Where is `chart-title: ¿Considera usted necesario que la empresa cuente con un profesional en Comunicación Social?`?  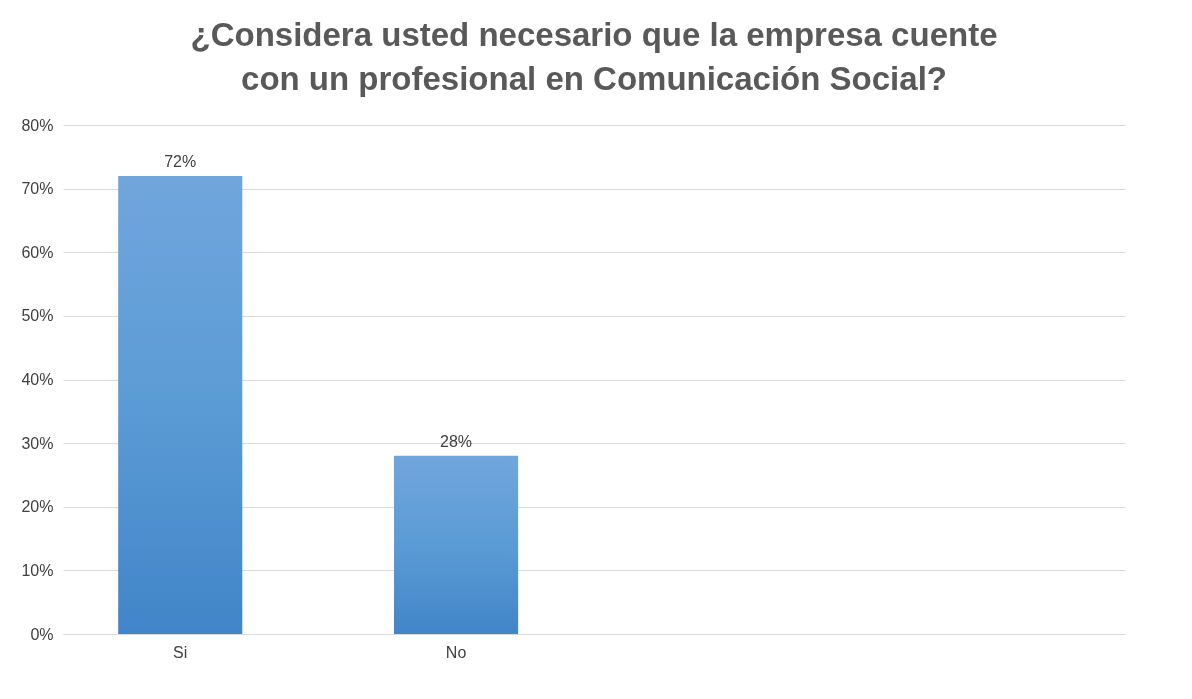 chart-title: ¿Considera usted necesario que la empresa cuente con un profesional en Comunicación Social? is located at coordinates (594, 56).